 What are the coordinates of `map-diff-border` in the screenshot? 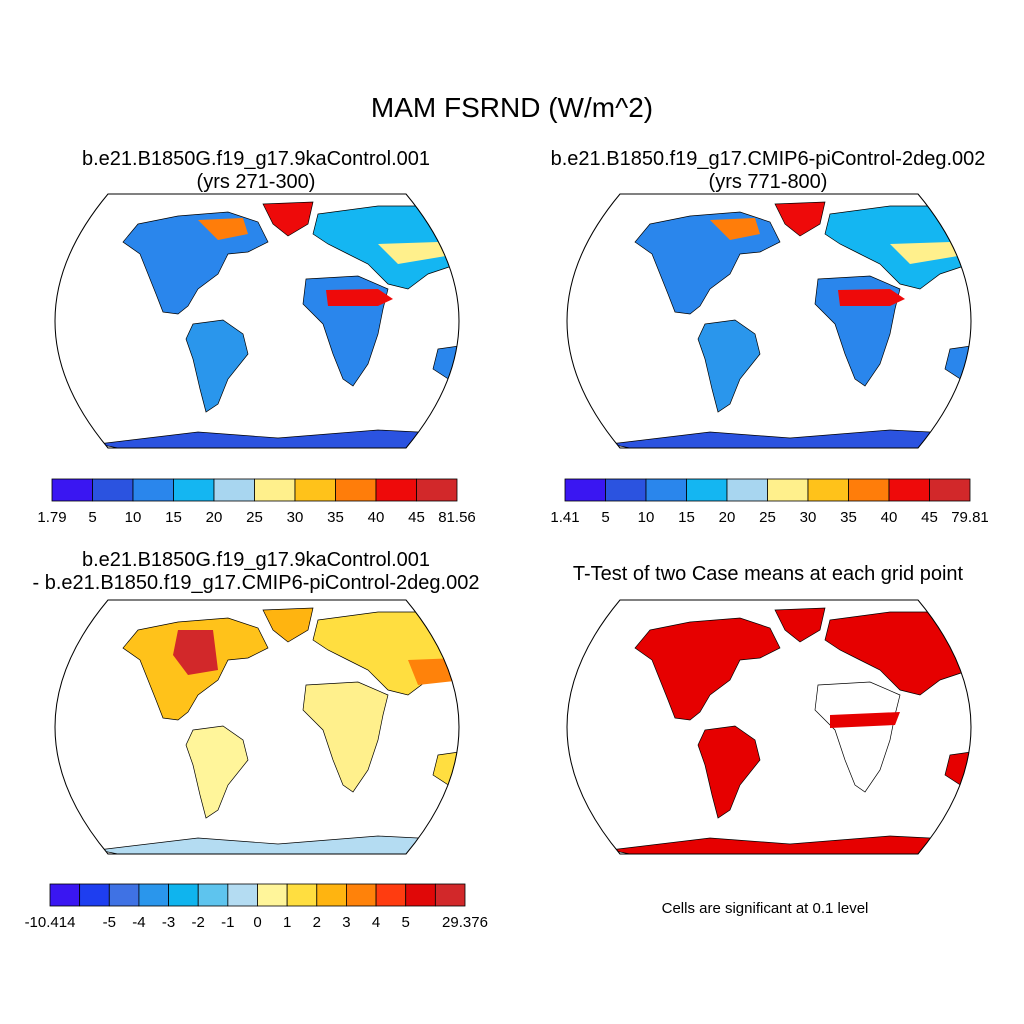 It's located at (257, 727).